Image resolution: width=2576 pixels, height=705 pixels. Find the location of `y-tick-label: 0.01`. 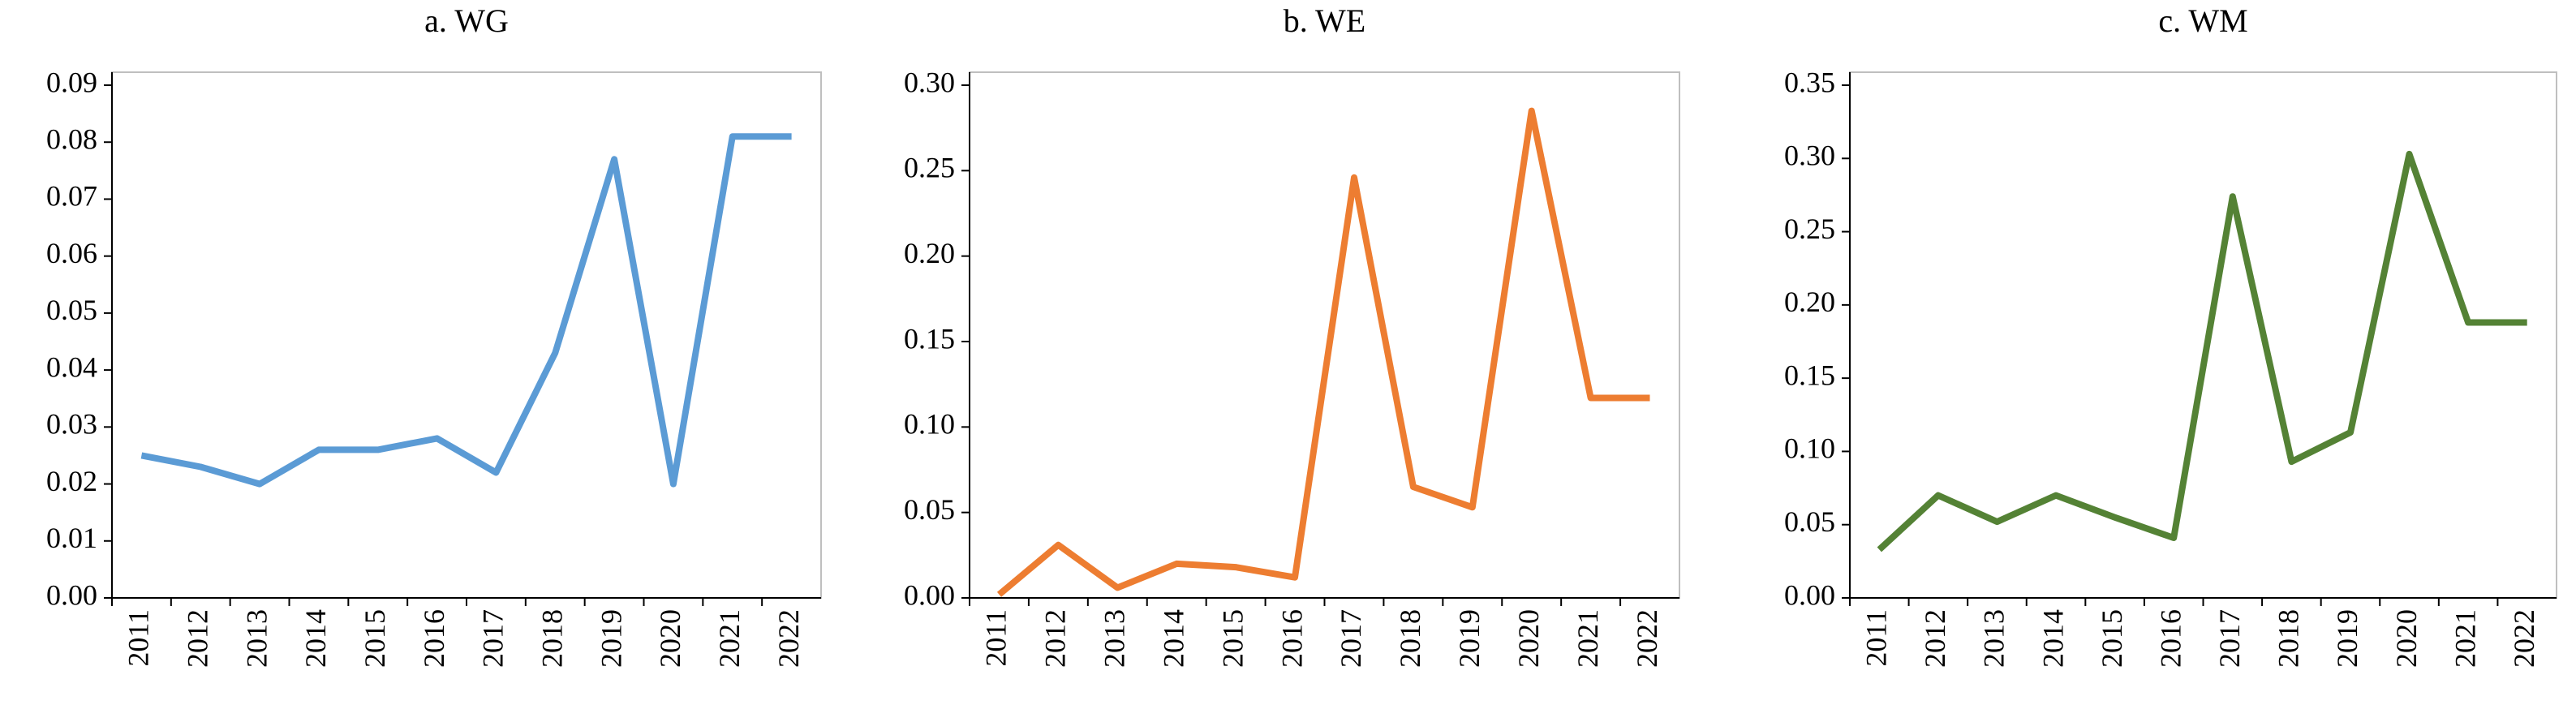

y-tick-label: 0.01 is located at coordinates (71, 538).